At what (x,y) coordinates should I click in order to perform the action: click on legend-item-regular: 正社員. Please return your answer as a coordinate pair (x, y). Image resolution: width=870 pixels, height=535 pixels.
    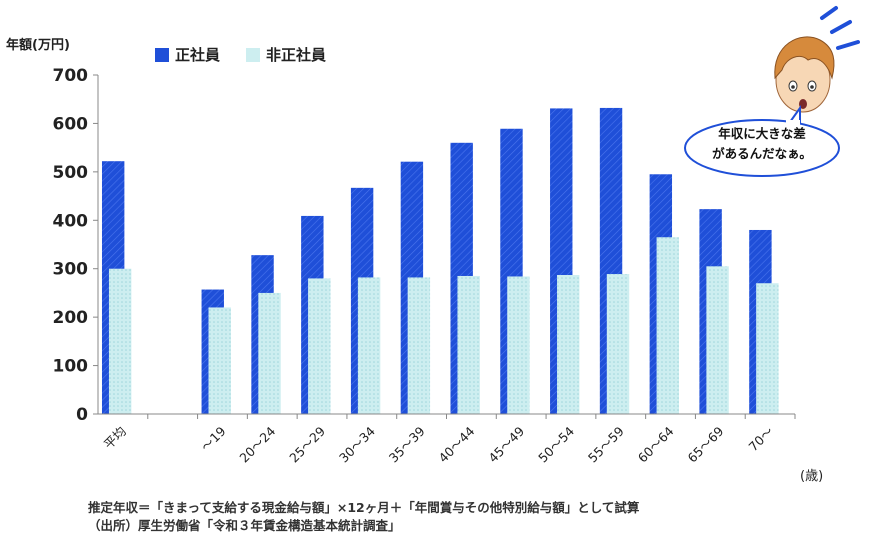
    Looking at the image, I should click on (187, 54).